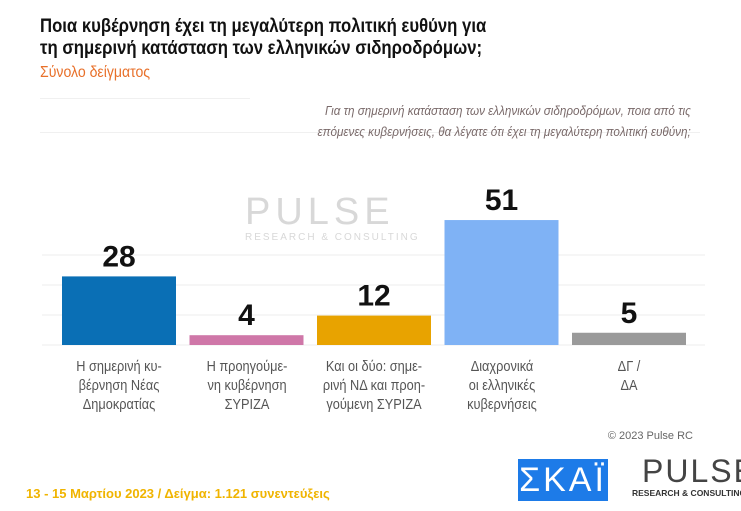 Image resolution: width=741 pixels, height=511 pixels. Describe the element at coordinates (650, 436) in the screenshot. I see `copyright: © 2023 Pulse RC` at that location.